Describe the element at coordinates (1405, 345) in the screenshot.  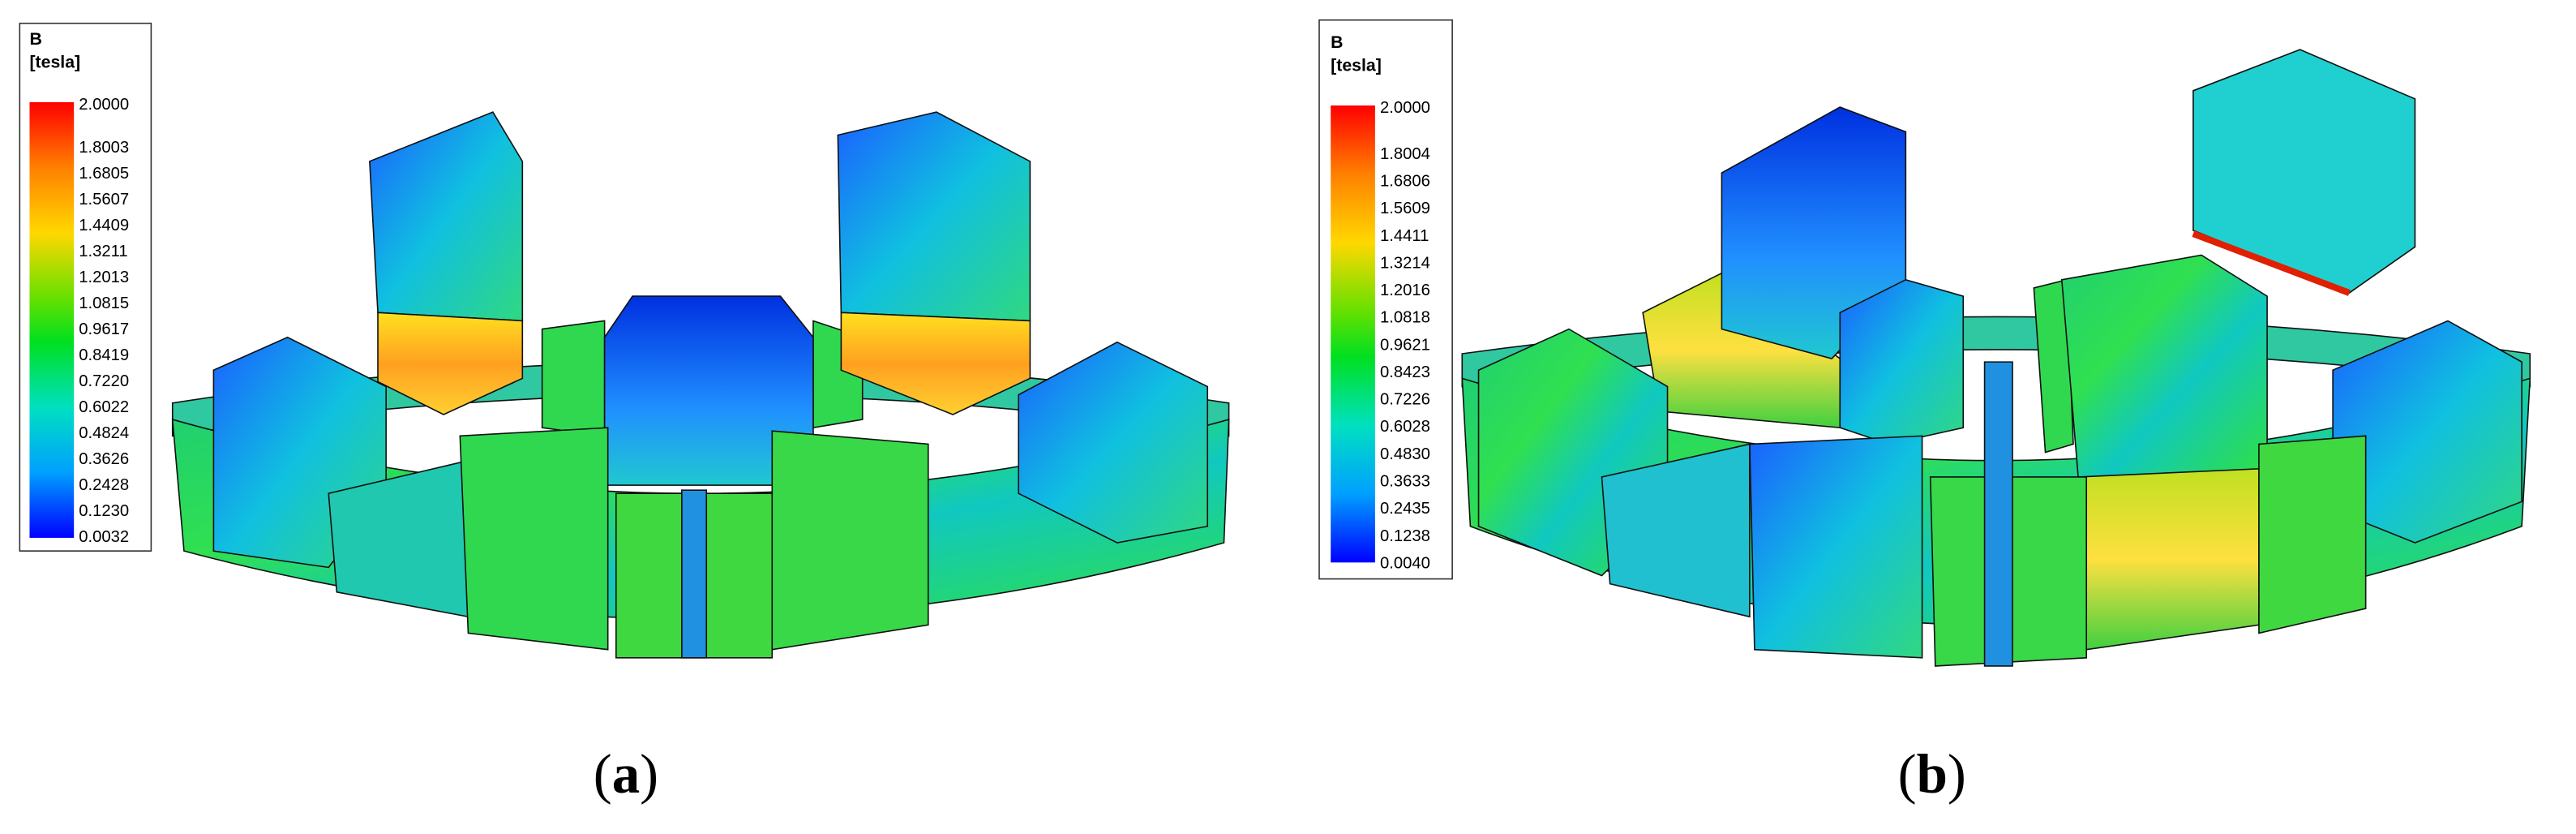
I see `legend-label: 0.9621` at that location.